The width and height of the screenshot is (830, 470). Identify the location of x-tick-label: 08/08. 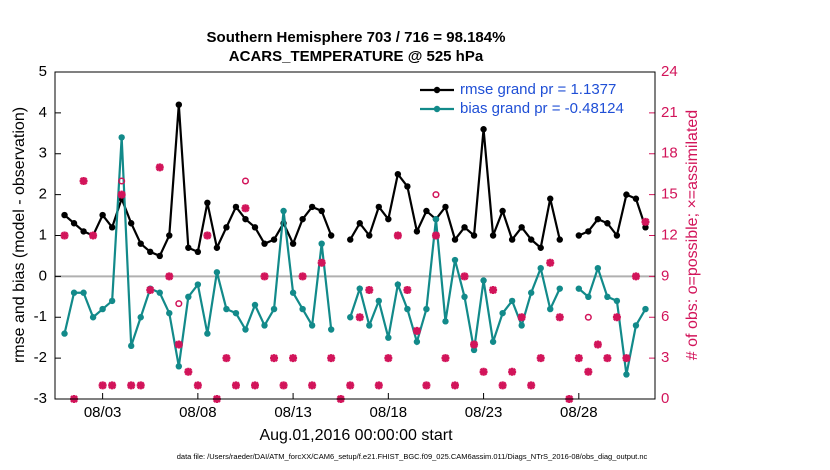
(198, 412).